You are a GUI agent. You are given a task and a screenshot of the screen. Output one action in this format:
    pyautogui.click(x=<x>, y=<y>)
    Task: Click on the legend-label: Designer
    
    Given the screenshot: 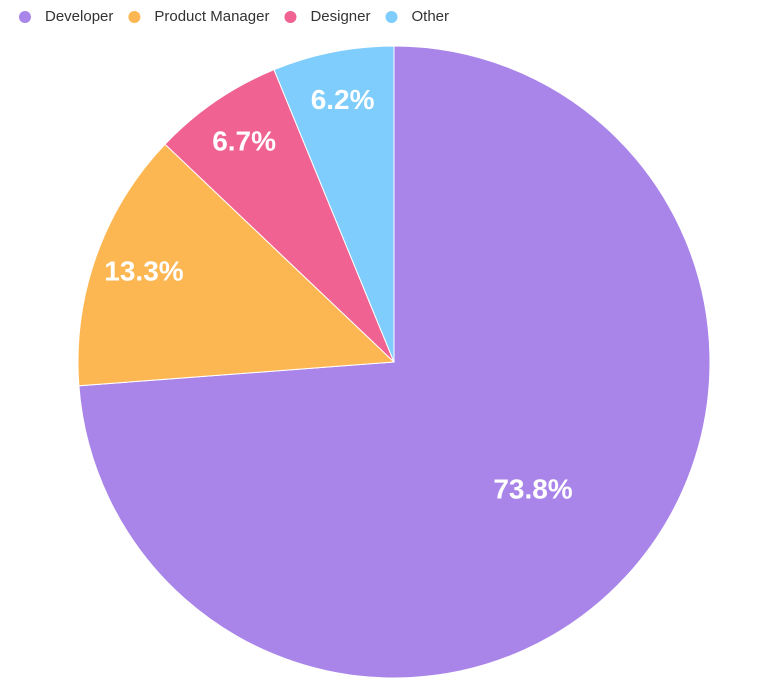 What is the action you would take?
    pyautogui.click(x=340, y=16)
    